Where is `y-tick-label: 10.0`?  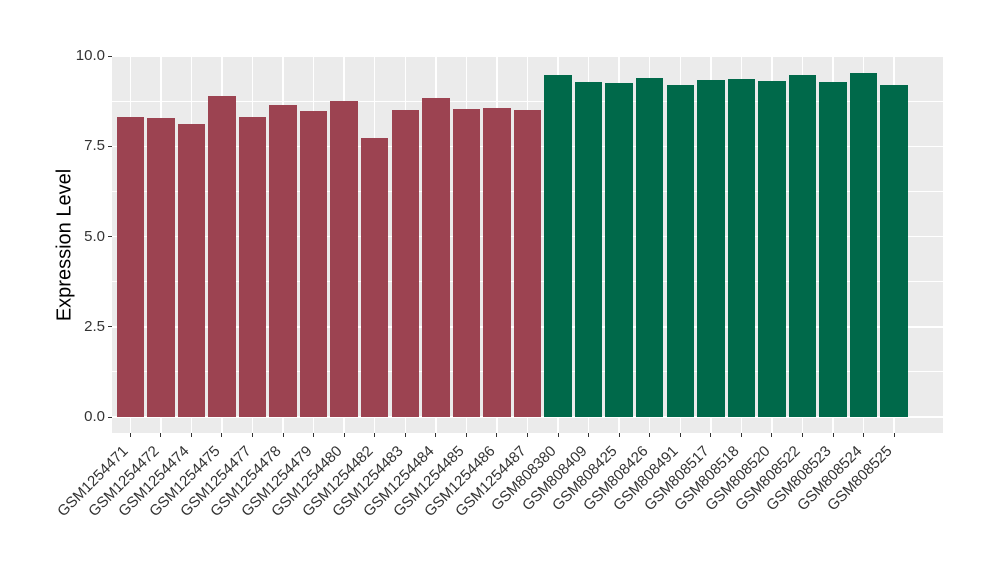 y-tick-label: 10.0 is located at coordinates (90, 55).